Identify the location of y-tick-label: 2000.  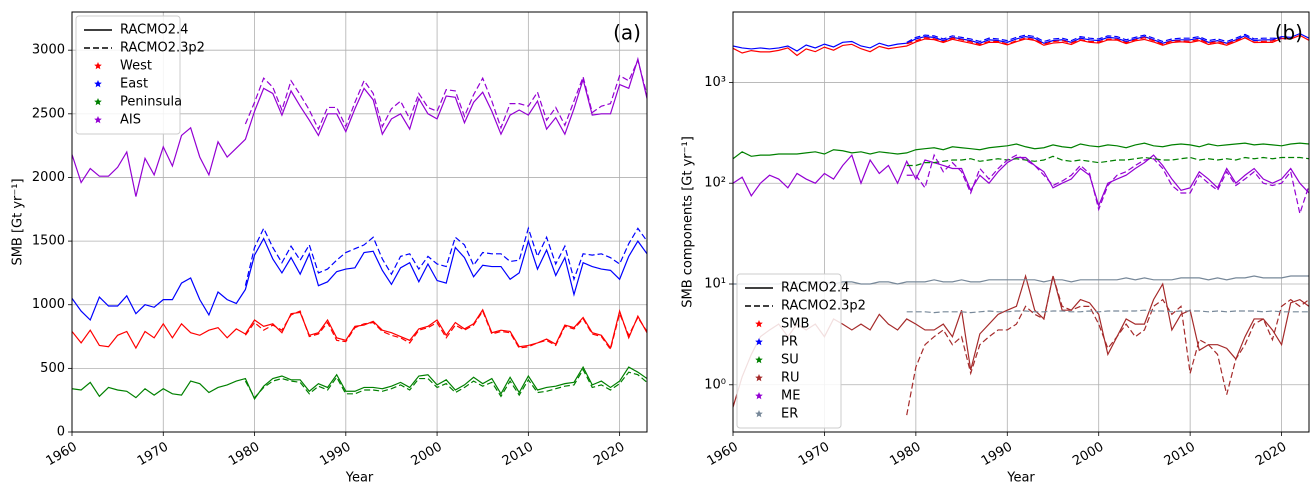
(48, 177).